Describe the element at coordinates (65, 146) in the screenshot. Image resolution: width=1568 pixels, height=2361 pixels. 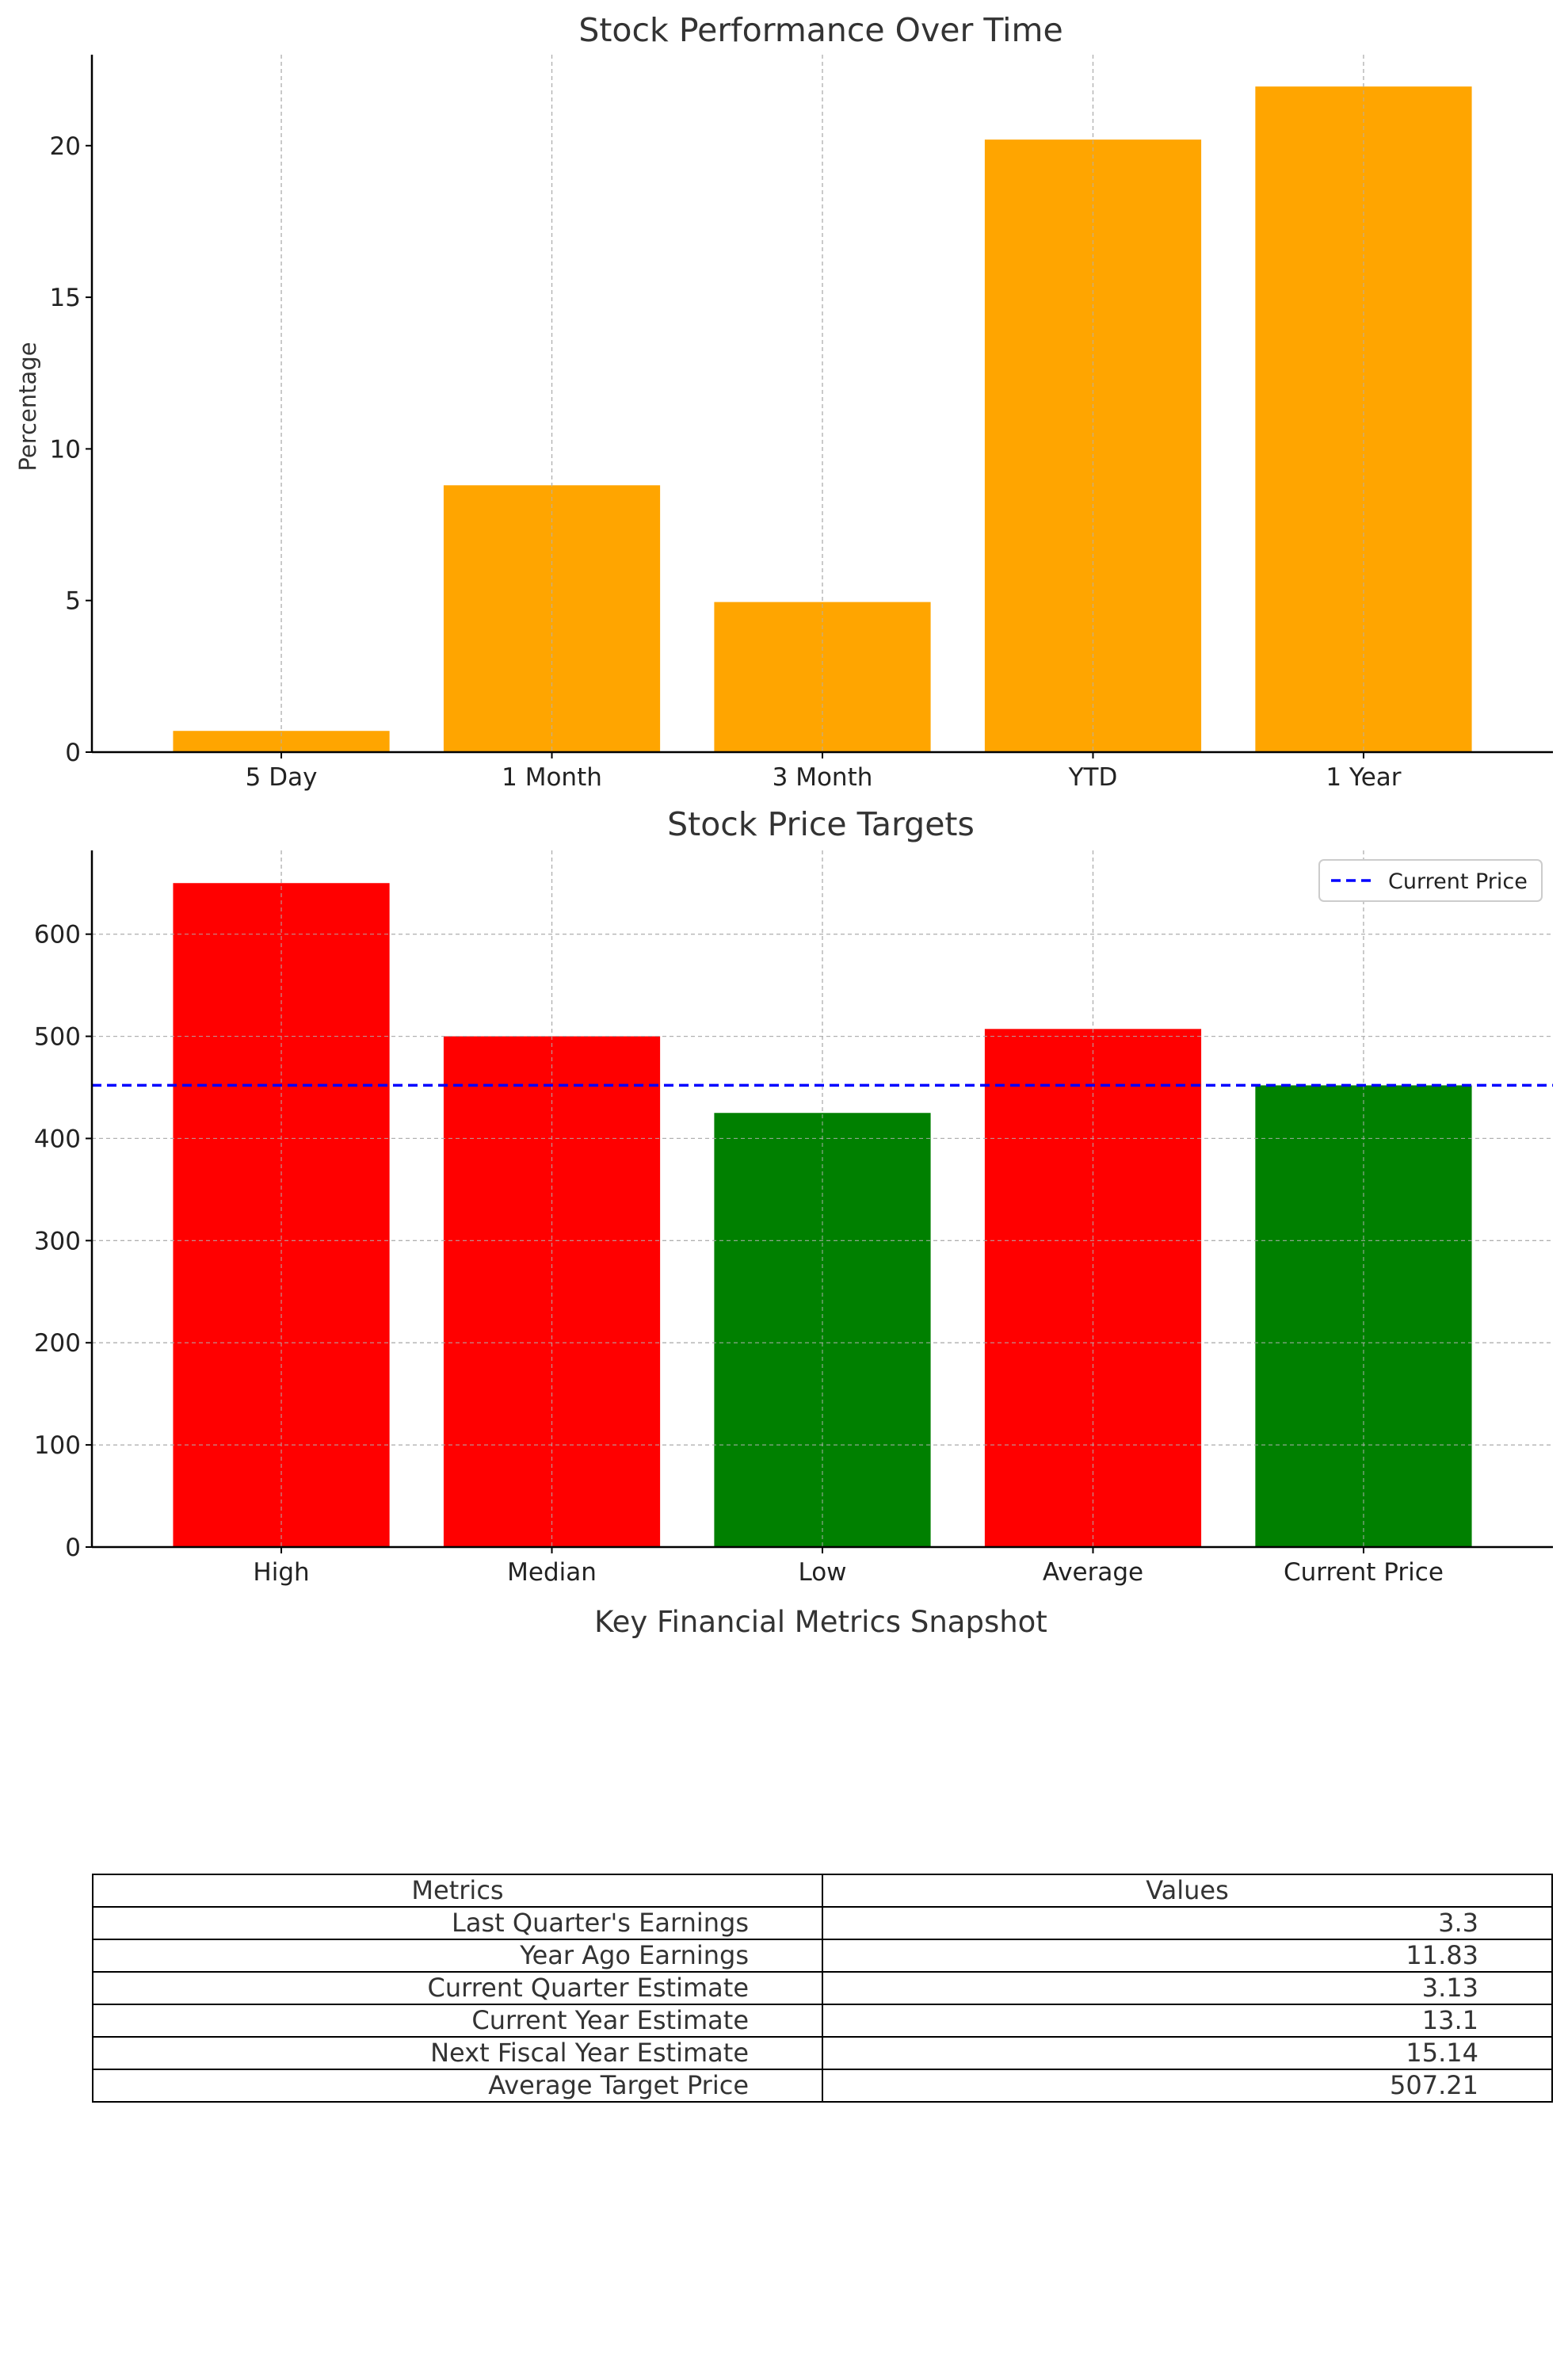
I see `y-tick-label: 20` at that location.